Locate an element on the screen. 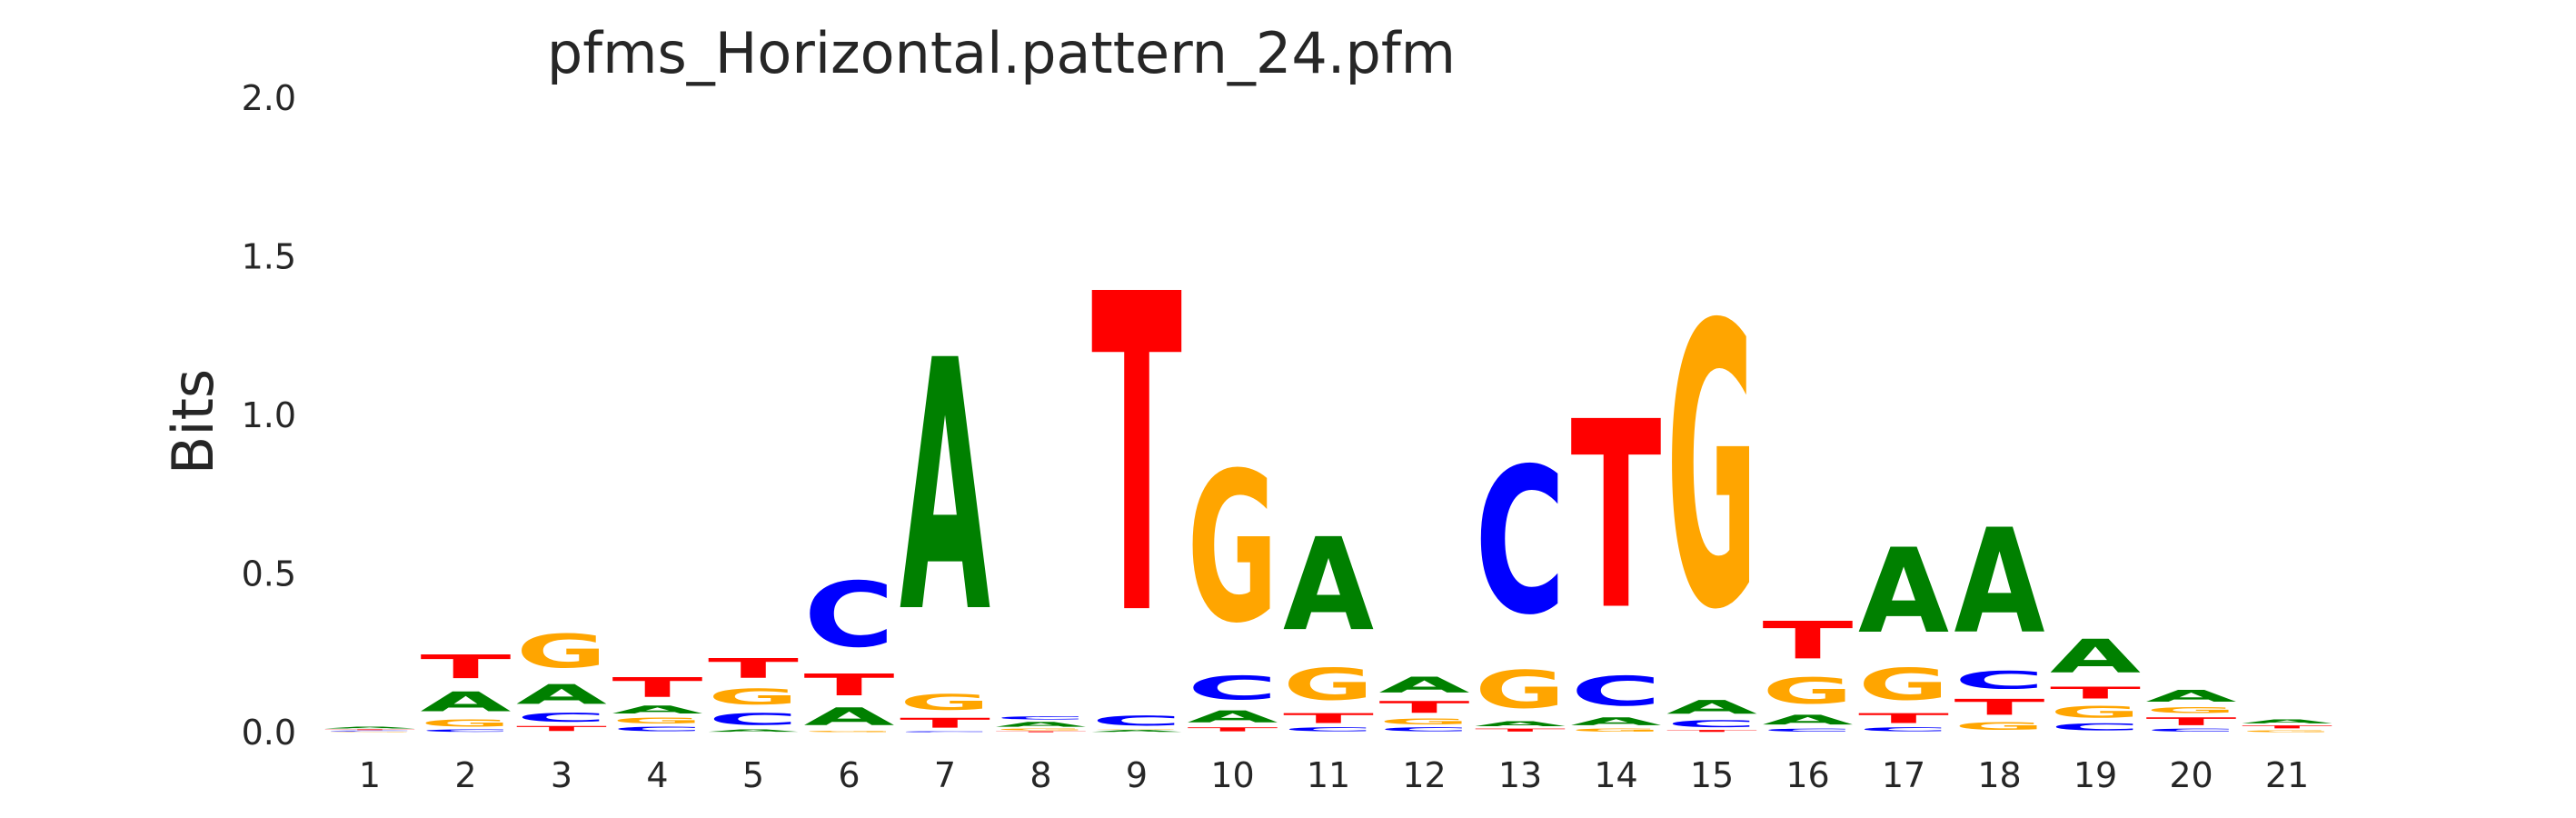  y-tick-label: 1.5 is located at coordinates (269, 257).